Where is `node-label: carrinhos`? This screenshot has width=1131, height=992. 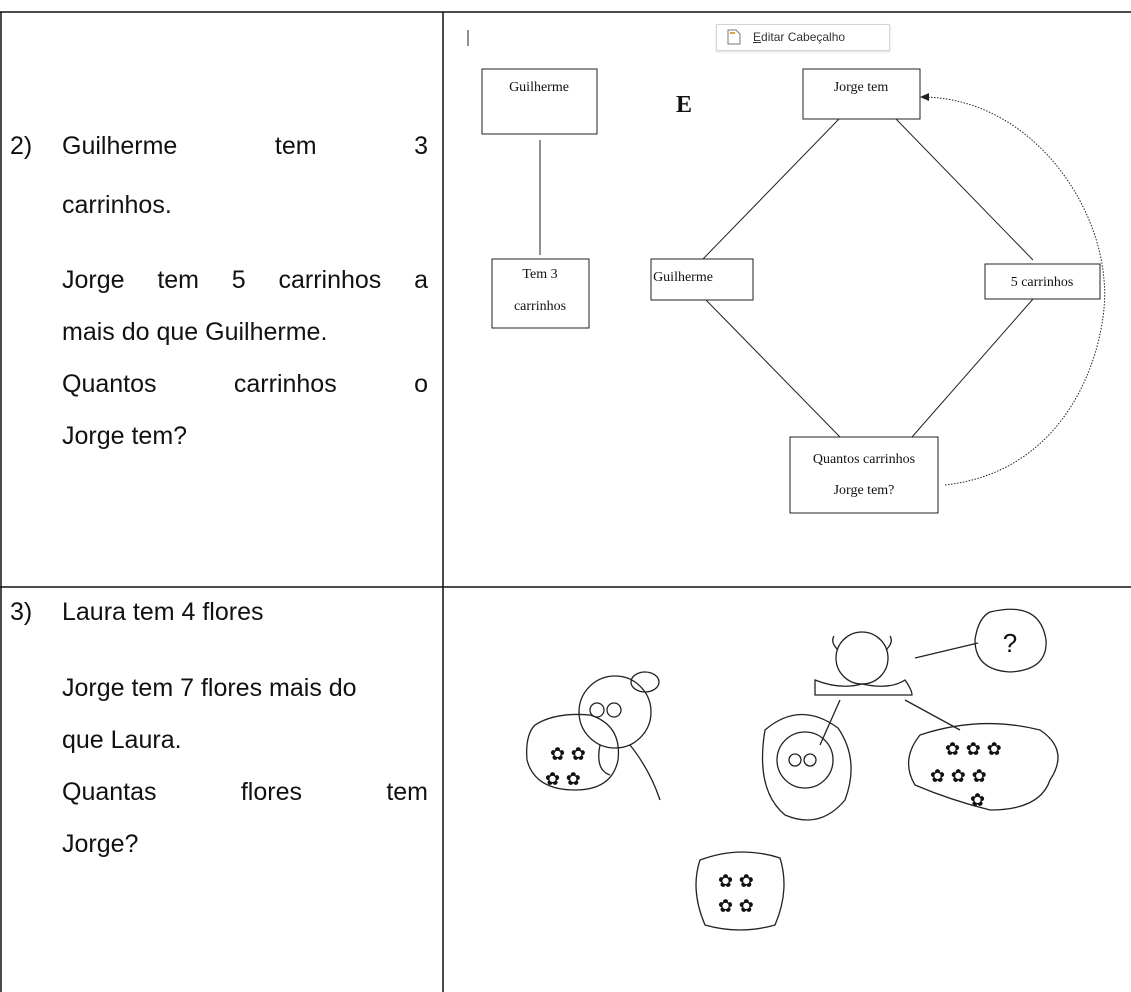 node-label: carrinhos is located at coordinates (540, 306).